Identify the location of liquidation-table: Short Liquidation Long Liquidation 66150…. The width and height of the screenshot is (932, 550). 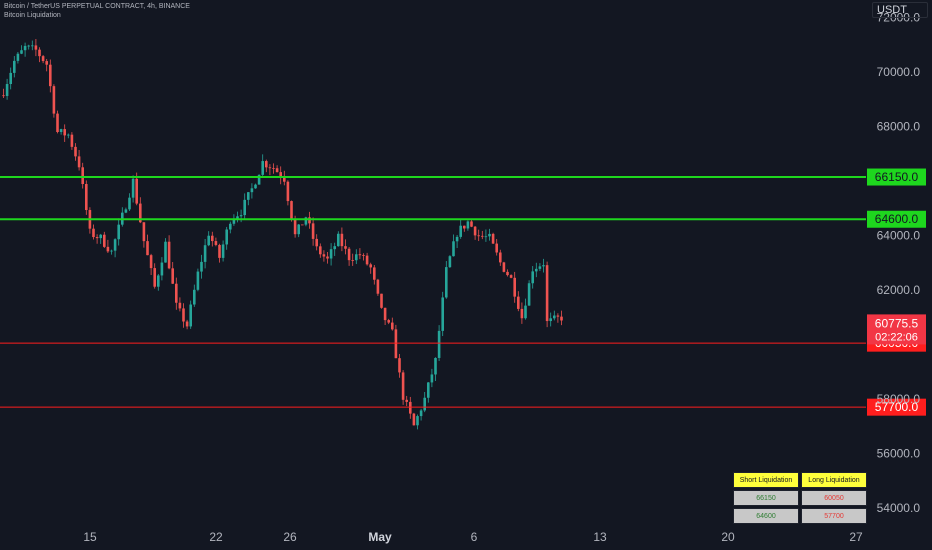
(800, 498).